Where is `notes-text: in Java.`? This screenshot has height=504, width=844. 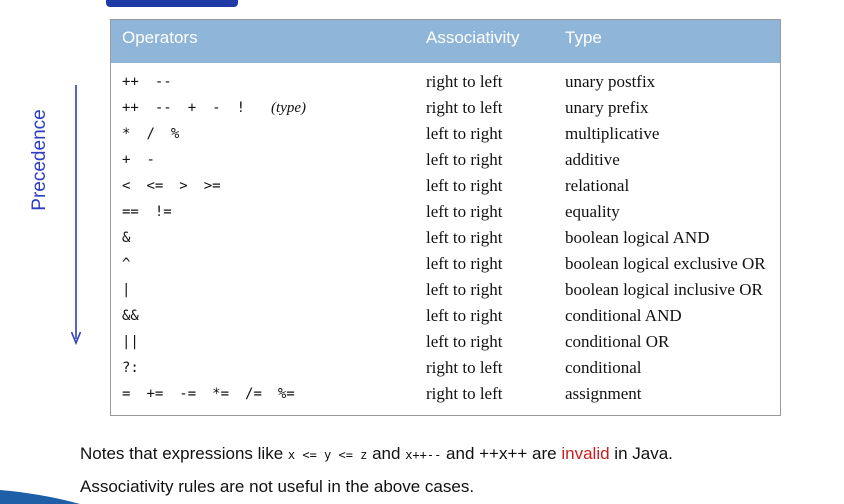
notes-text: in Java. is located at coordinates (641, 453).